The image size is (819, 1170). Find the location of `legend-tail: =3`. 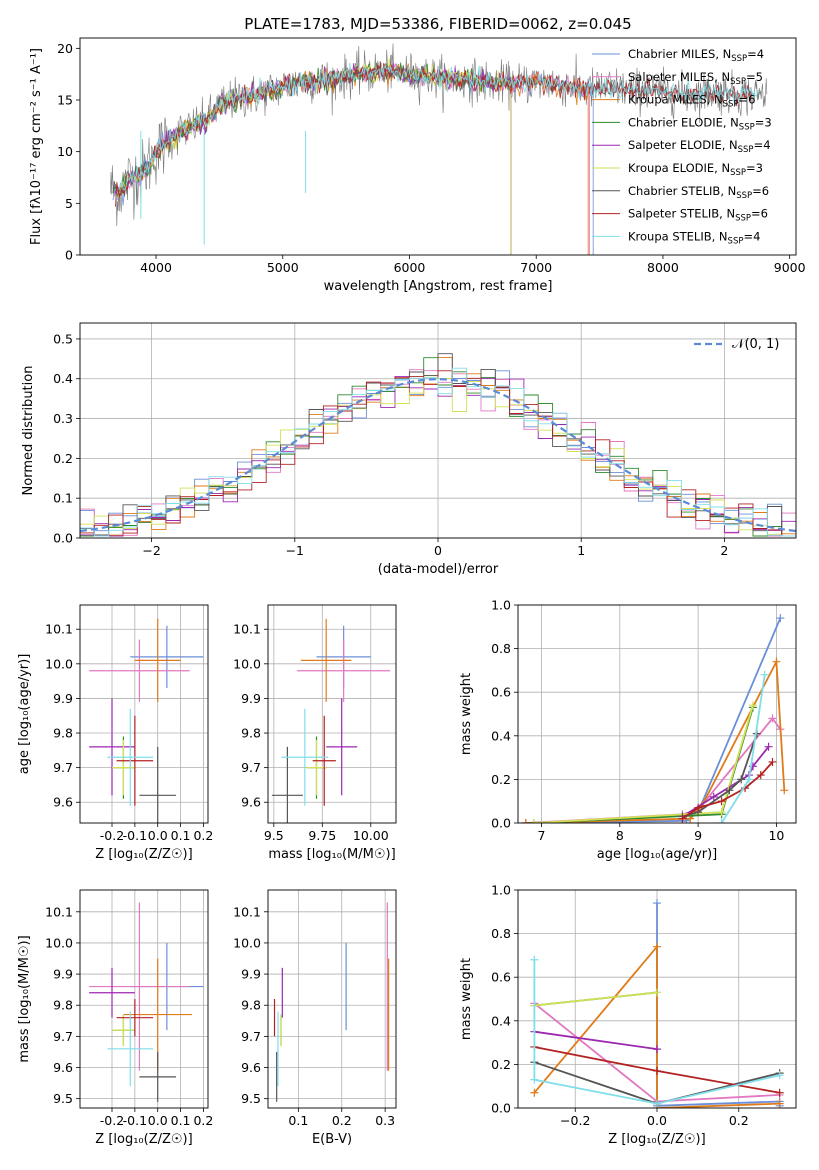

legend-tail: =3 is located at coordinates (754, 168).